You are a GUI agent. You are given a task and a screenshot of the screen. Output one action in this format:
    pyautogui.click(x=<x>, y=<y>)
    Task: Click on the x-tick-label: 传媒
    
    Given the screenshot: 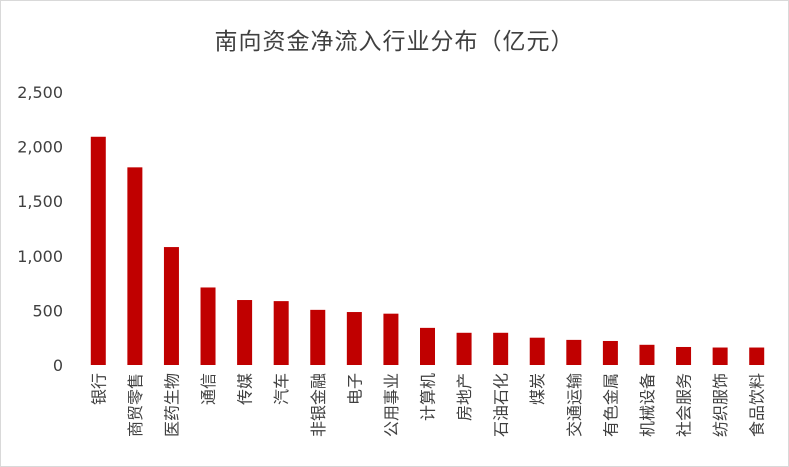 What is the action you would take?
    pyautogui.click(x=245, y=389)
    